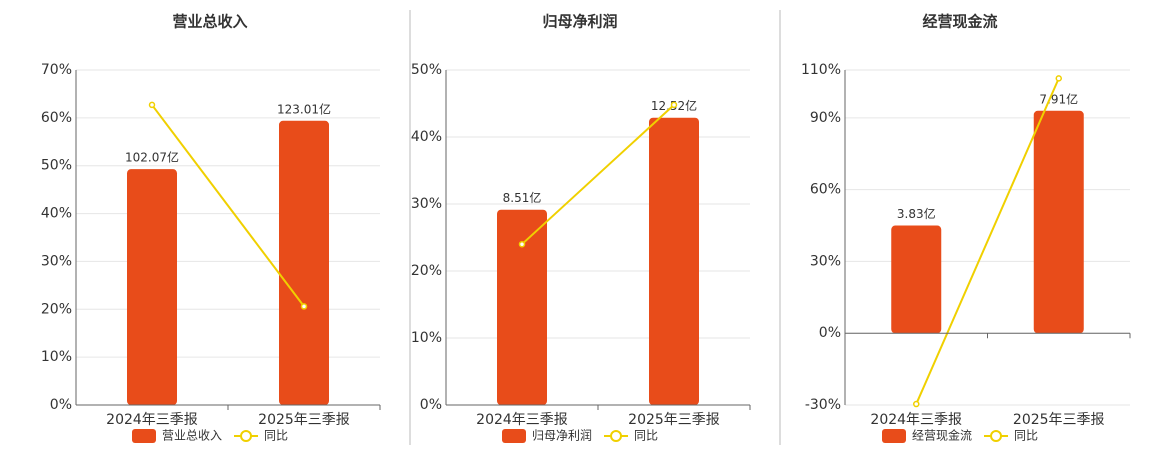 Image resolution: width=1160 pixels, height=454 pixels. What do you see at coordinates (152, 157) in the screenshot?
I see `value-label: 102.07亿` at bounding box center [152, 157].